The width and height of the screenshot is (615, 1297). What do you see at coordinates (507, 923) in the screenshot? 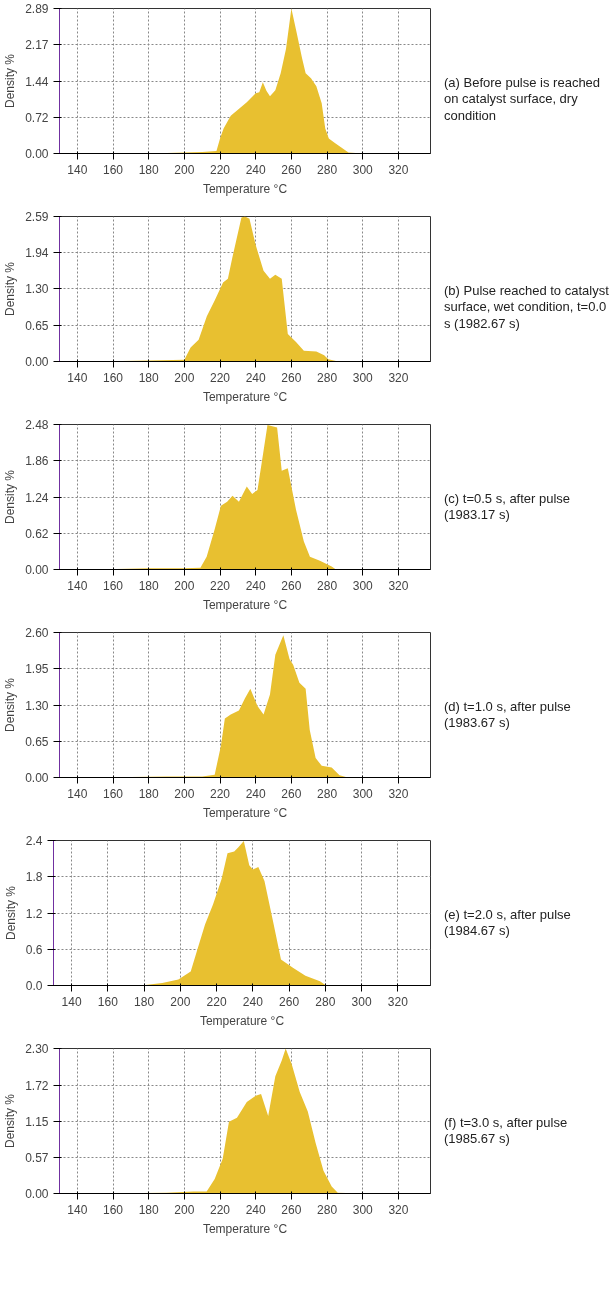
I see `text: (e) t=2.0 s, after pulse (1984.67 s)` at bounding box center [507, 923].